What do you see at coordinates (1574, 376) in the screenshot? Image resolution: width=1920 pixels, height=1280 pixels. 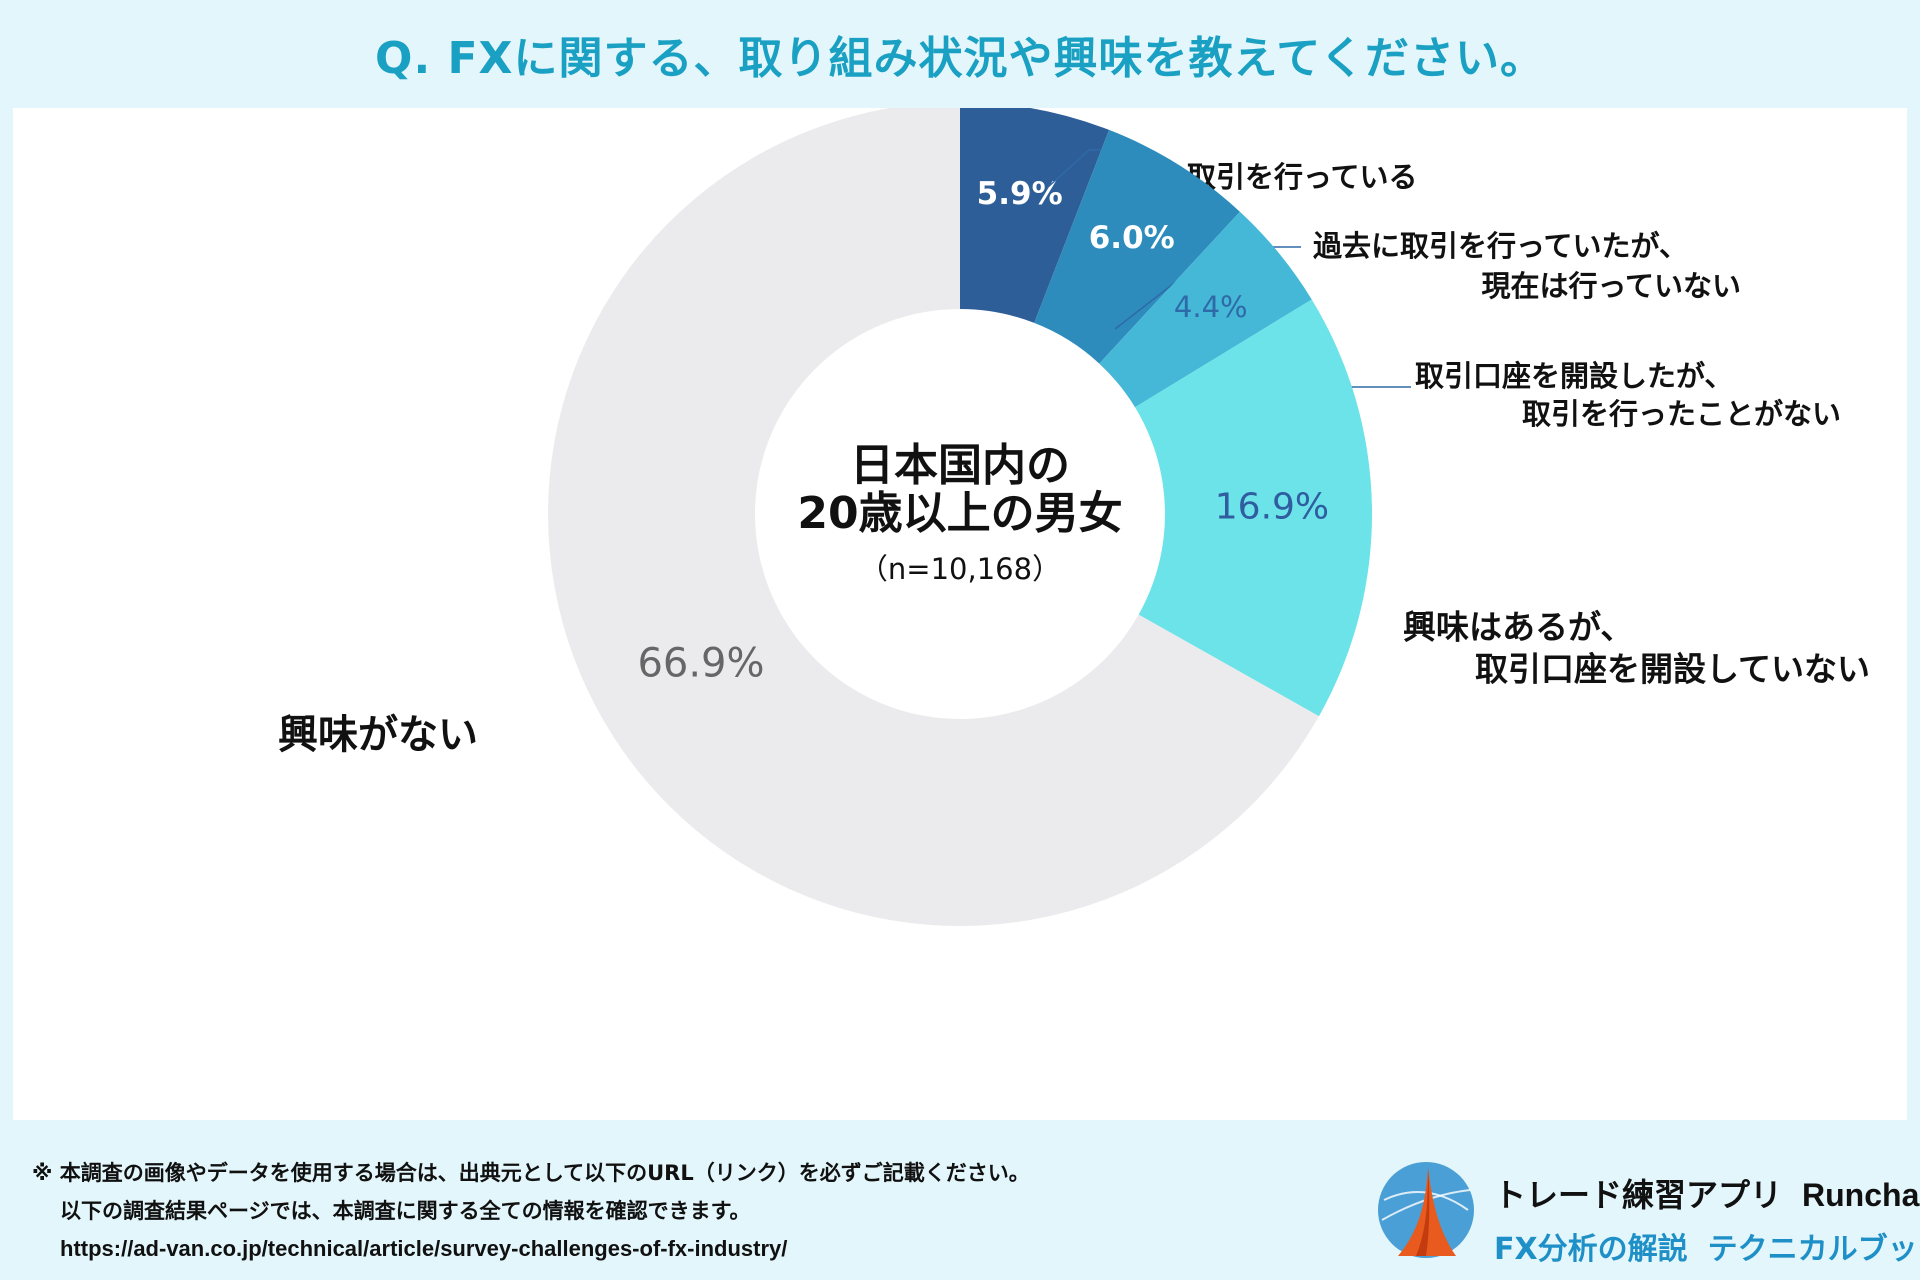 I see `slice-category-label: 取引口座を開設したが、` at bounding box center [1574, 376].